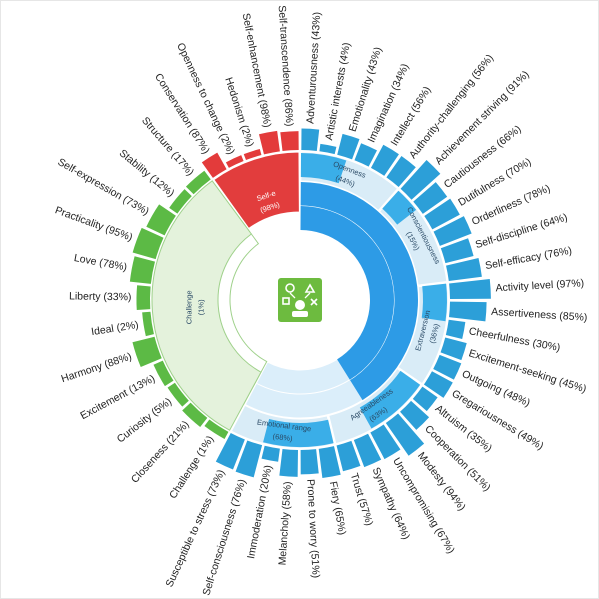 The height and width of the screenshot is (599, 599). I want to click on facet-label-self-transcendence: Self-transcendence (86%), so click(286, 66).